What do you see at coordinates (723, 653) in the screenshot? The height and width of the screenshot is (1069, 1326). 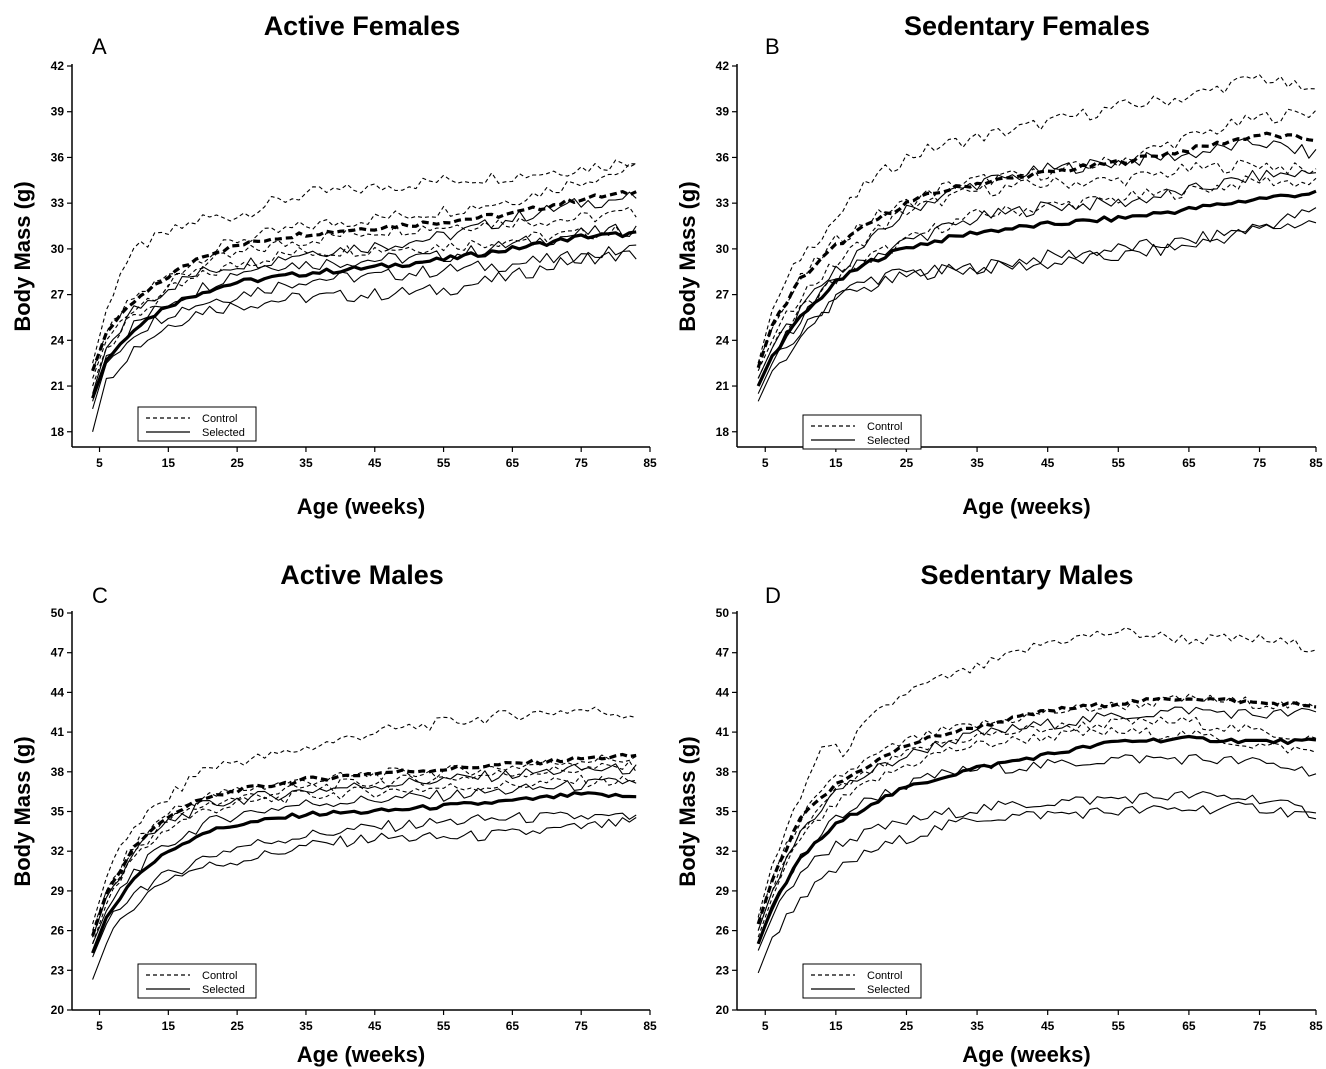 I see `y-tick-label: 47` at bounding box center [723, 653].